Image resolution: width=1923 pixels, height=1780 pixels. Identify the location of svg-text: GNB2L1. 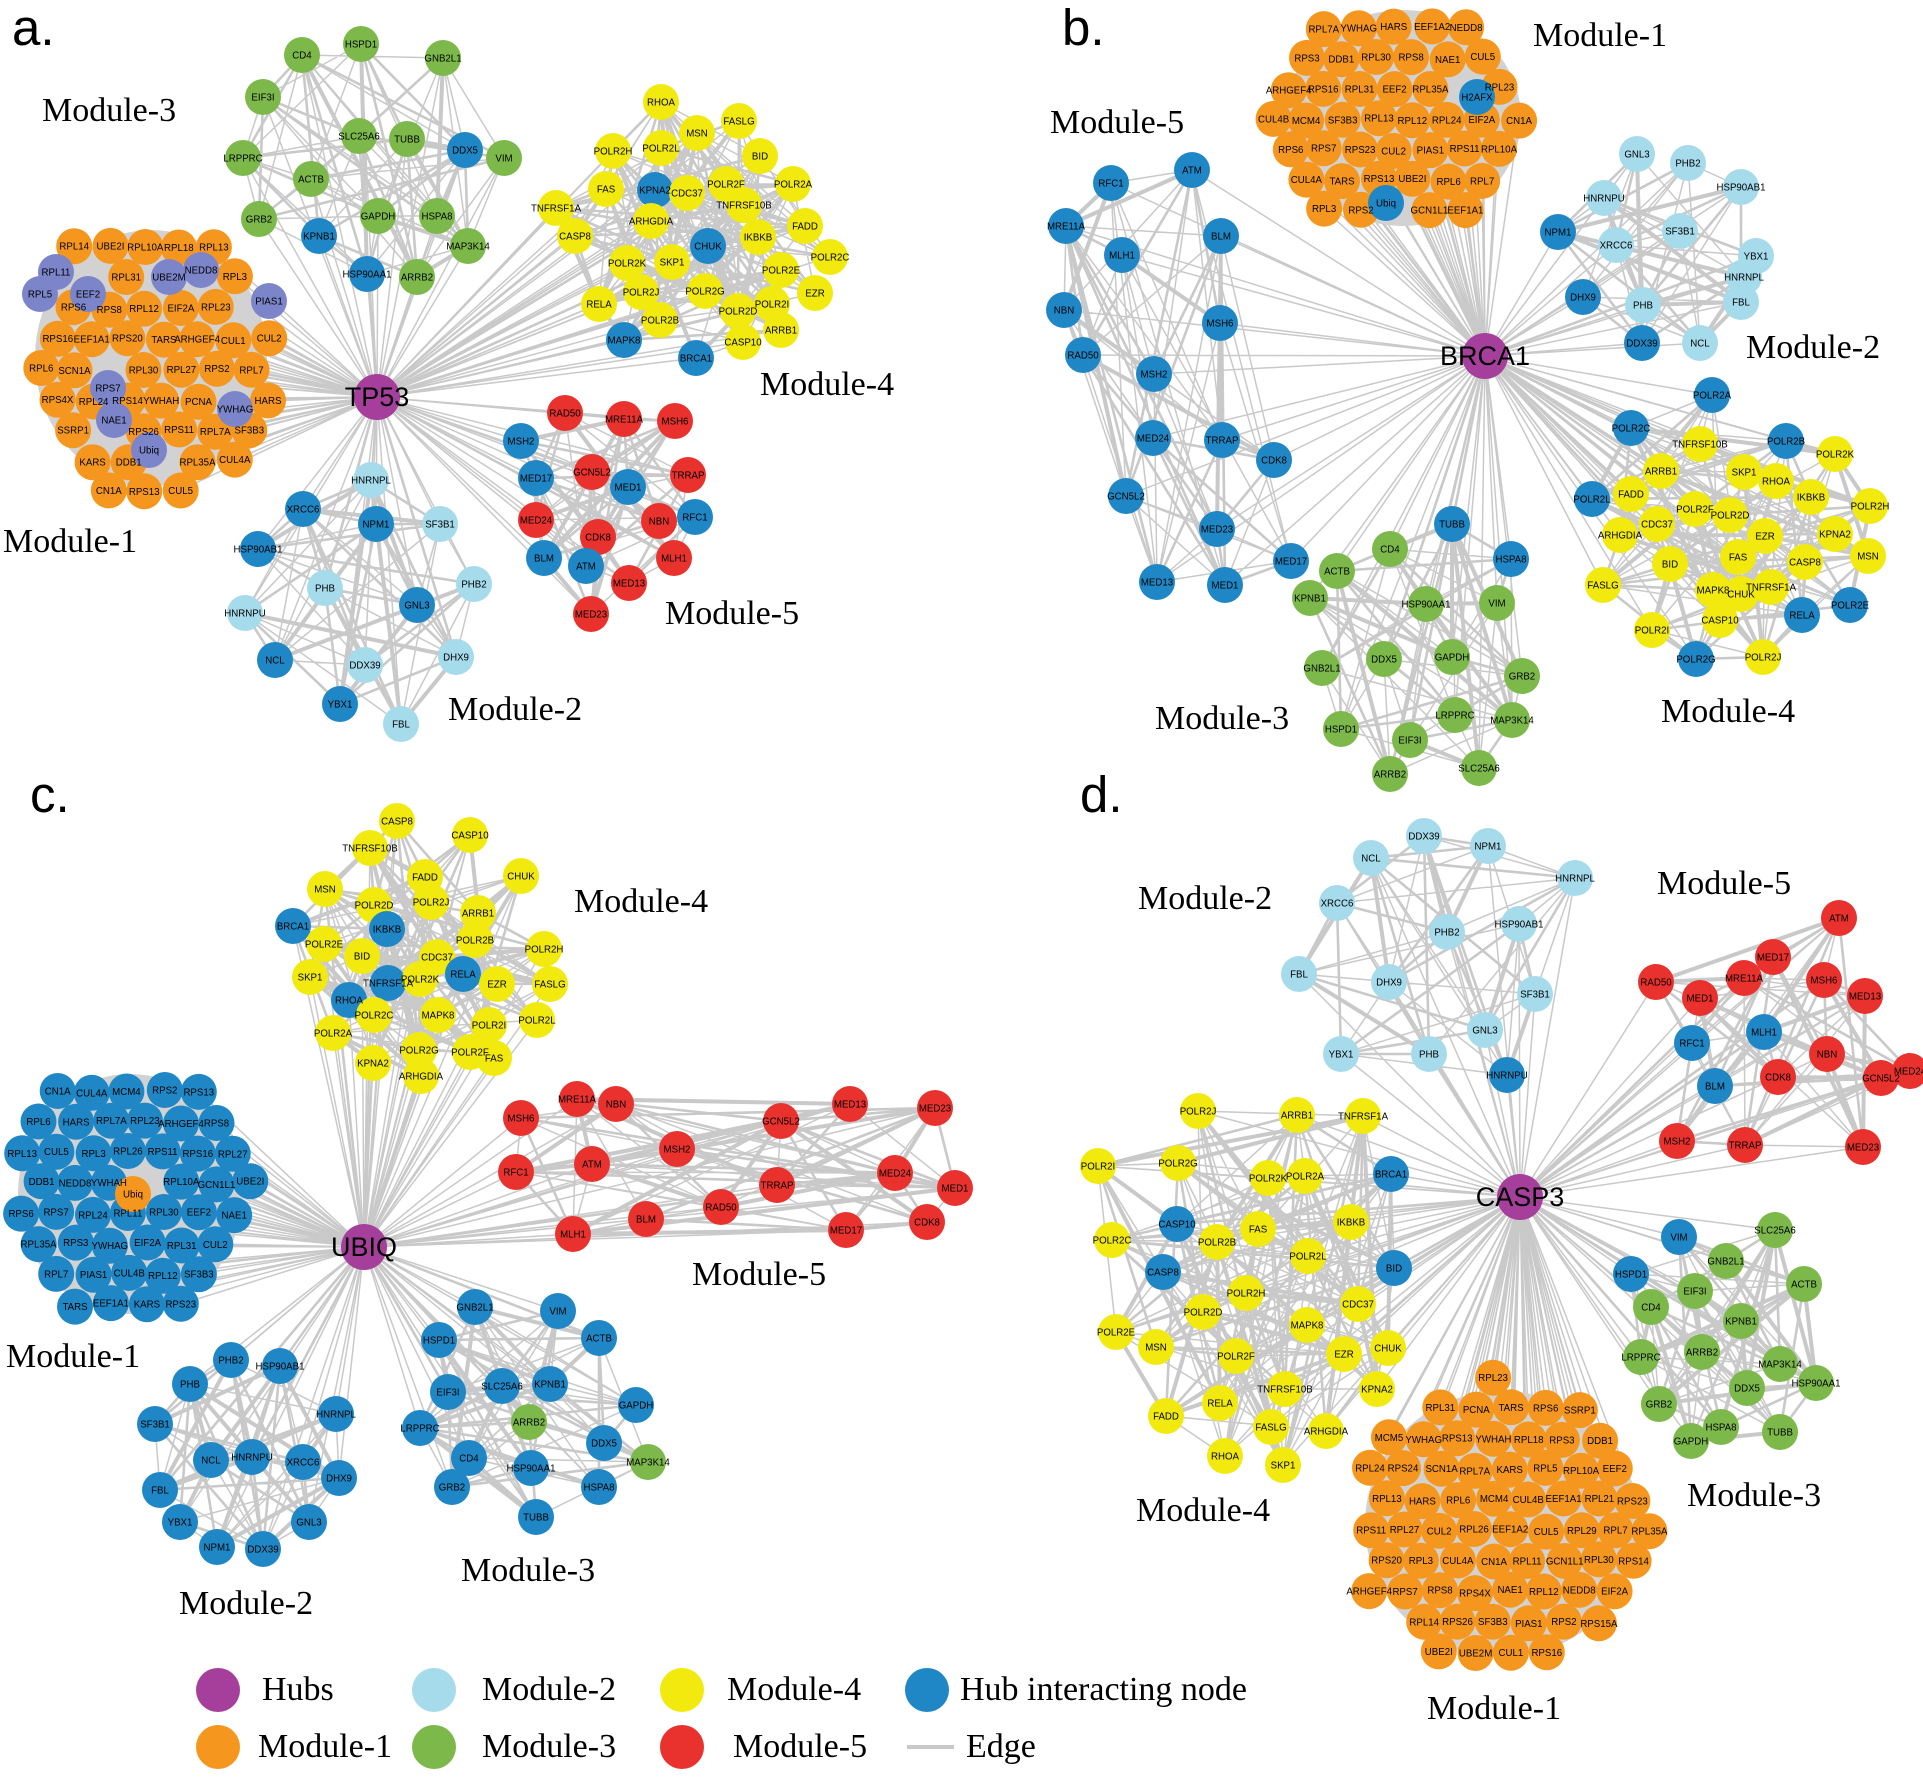
(1725, 1262).